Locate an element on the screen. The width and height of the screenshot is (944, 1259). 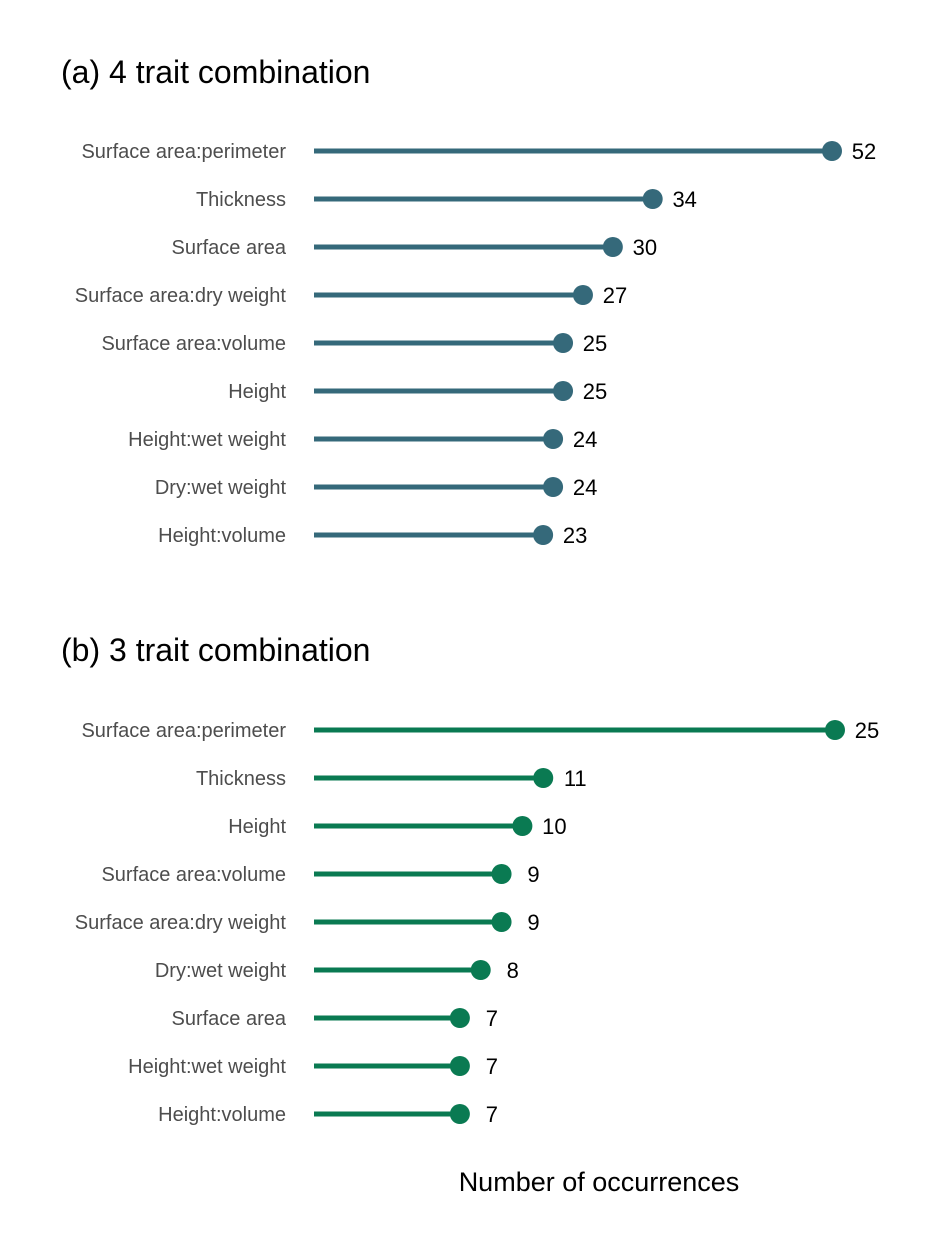
panel-b-title: (b) 3 trait combination is located at coordinates (215, 650).